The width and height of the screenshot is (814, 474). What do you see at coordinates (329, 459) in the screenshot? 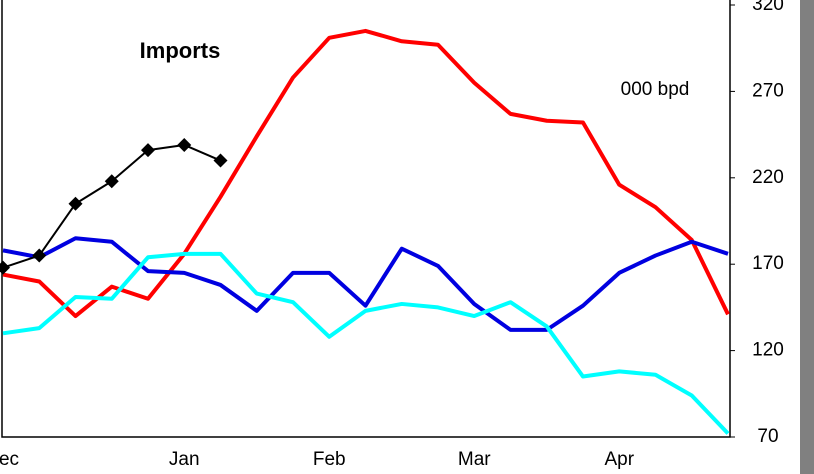
I see `x-tick-label: Feb` at bounding box center [329, 459].